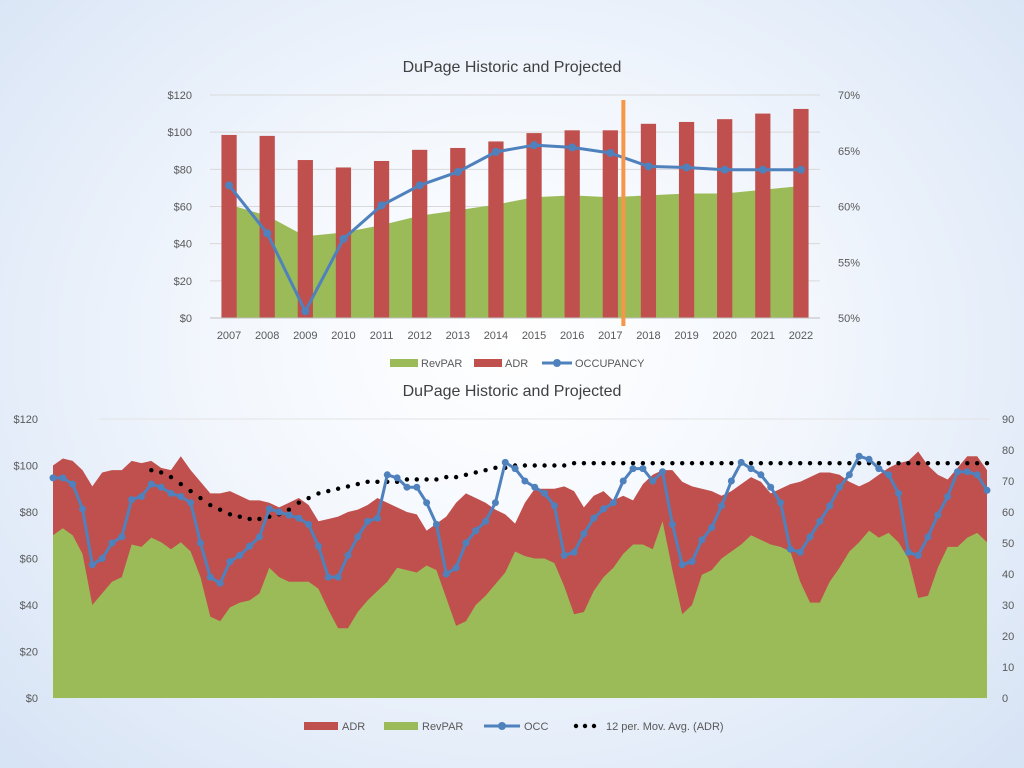  What do you see at coordinates (1008, 451) in the screenshot?
I see `y-right-tick-label: 80` at bounding box center [1008, 451].